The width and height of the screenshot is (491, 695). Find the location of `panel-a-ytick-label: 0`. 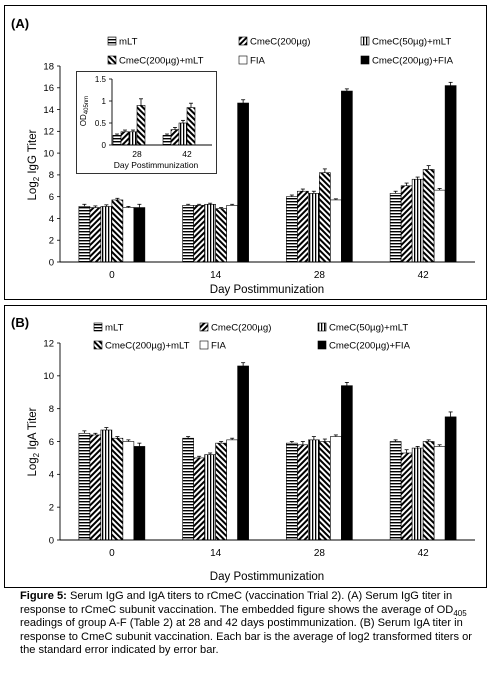

panel-a-ytick-label: 0 is located at coordinates (51, 262).